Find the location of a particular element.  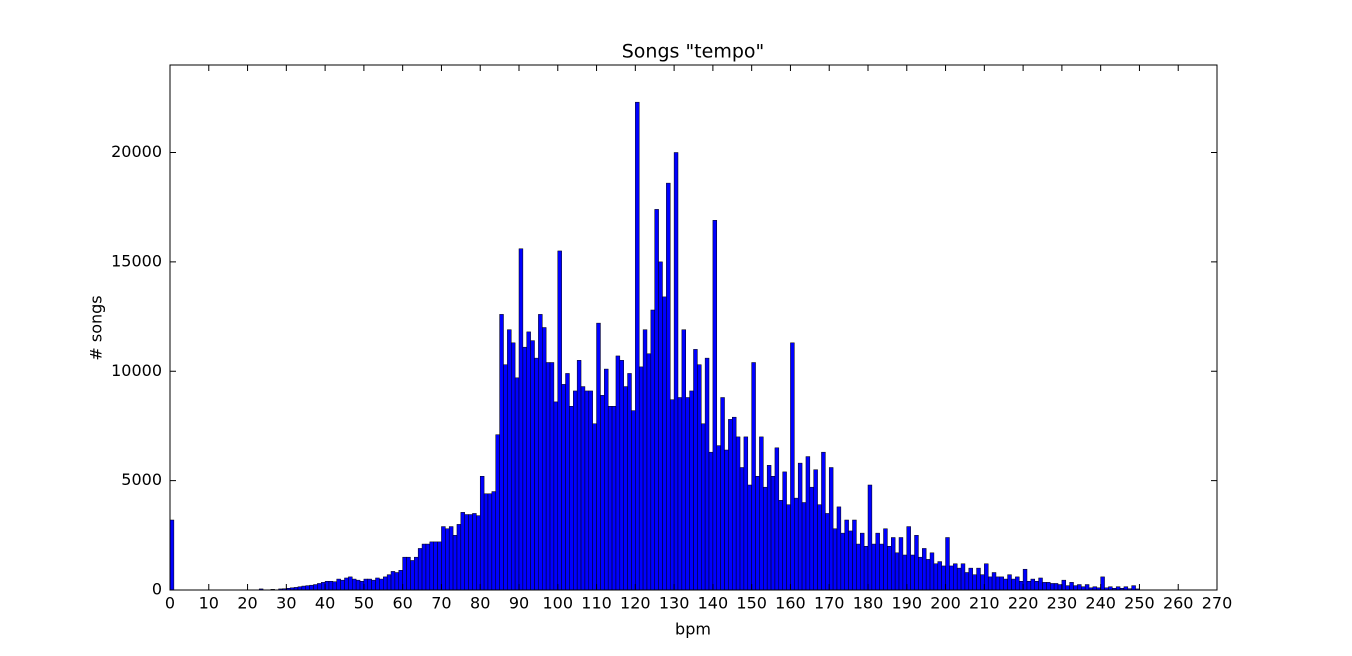

x-tick-label: 230 is located at coordinates (1062, 603).